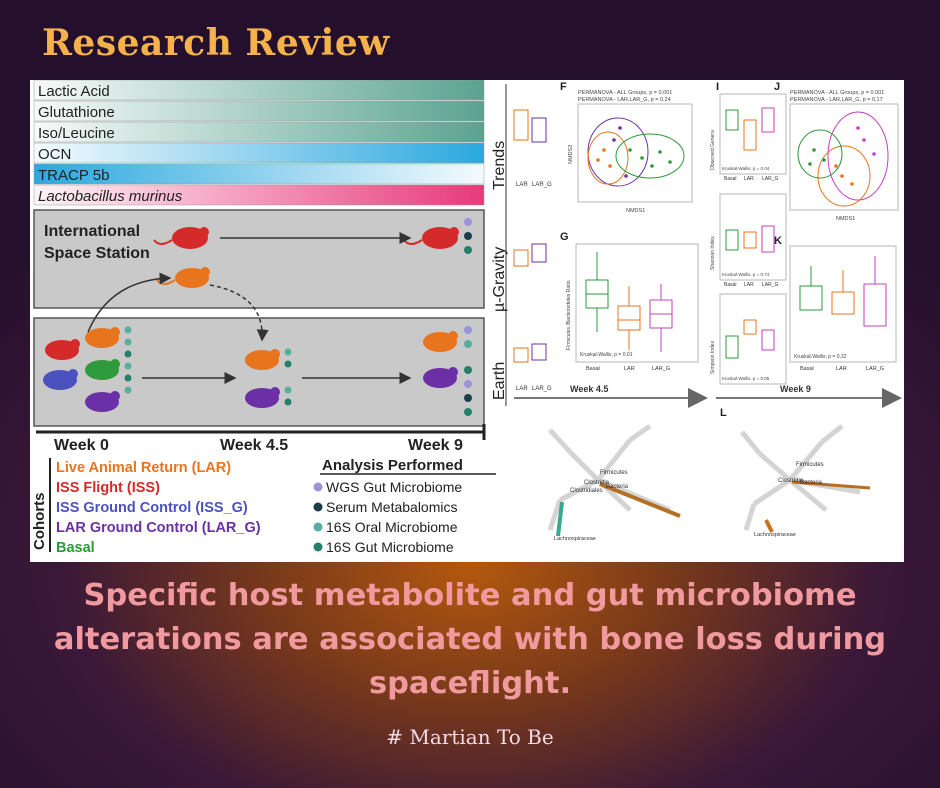 This screenshot has width=940, height=788. Describe the element at coordinates (440, 377) in the screenshot. I see `mouse-icon-purple-w9` at that location.